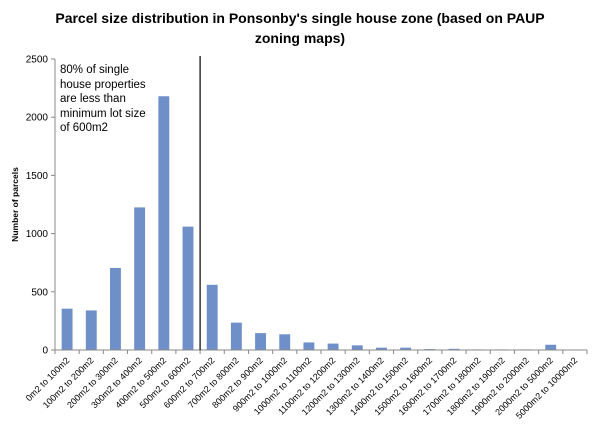 This screenshot has width=600, height=432. What do you see at coordinates (37, 176) in the screenshot?
I see `y-tick-label: 1500` at bounding box center [37, 176].